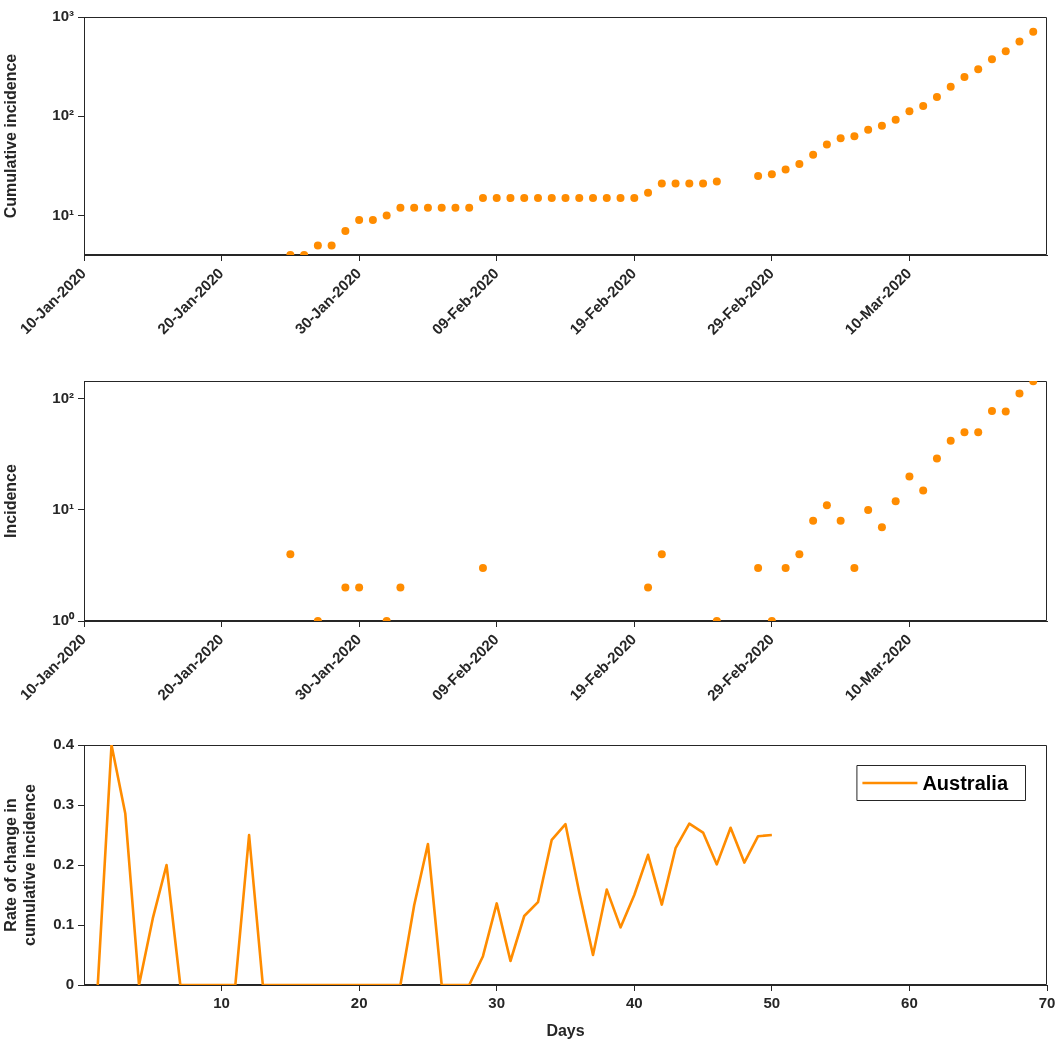 The image size is (1062, 1043). What do you see at coordinates (11, 501) in the screenshot?
I see `y-axis-title: Incidence` at bounding box center [11, 501].